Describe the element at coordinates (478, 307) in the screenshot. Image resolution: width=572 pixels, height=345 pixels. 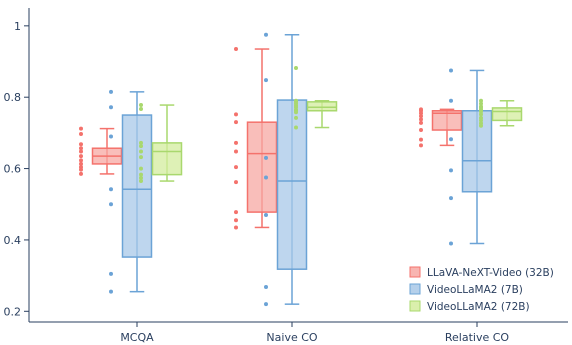
I see `legend-label: VideoLLaMA2 (72B)` at that location.